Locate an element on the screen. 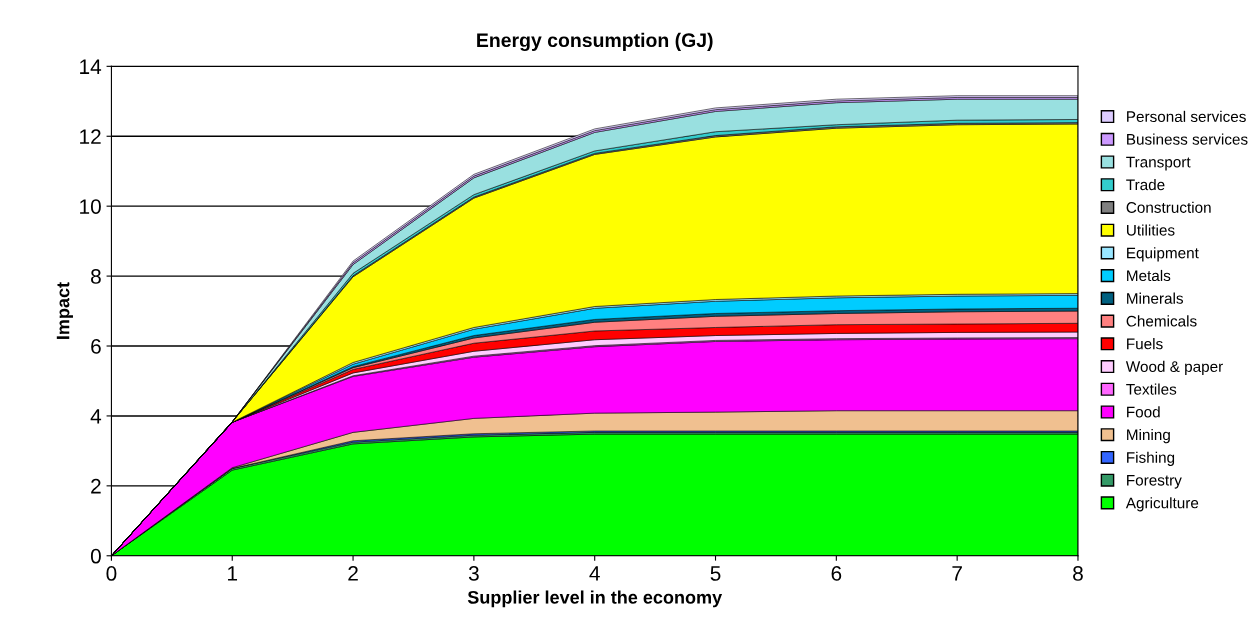  y-tick-label: 2 is located at coordinates (96, 486).